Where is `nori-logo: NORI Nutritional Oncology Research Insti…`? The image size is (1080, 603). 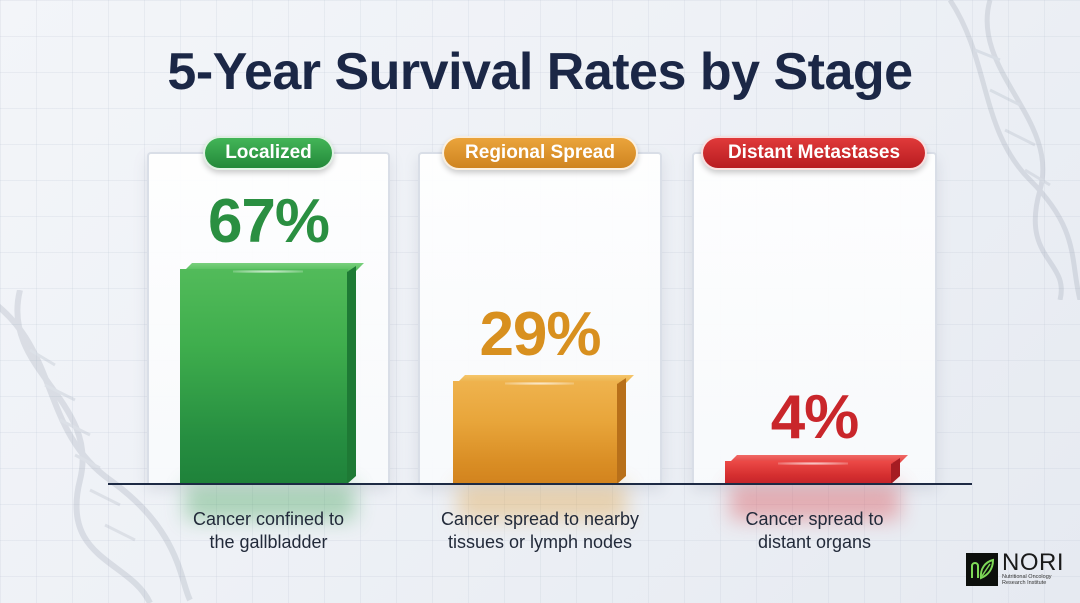
nori-logo: NORI Nutritional Oncology Research Insti… is located at coordinates (1015, 567).